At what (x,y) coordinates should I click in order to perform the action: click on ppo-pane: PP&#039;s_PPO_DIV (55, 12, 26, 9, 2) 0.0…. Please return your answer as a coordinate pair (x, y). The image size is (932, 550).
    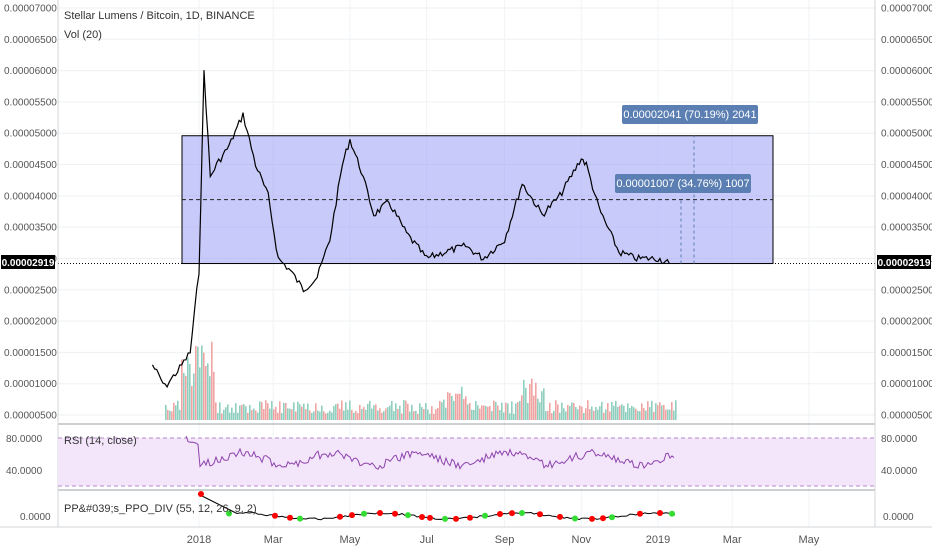
    Looking at the image, I should click on (467, 507).